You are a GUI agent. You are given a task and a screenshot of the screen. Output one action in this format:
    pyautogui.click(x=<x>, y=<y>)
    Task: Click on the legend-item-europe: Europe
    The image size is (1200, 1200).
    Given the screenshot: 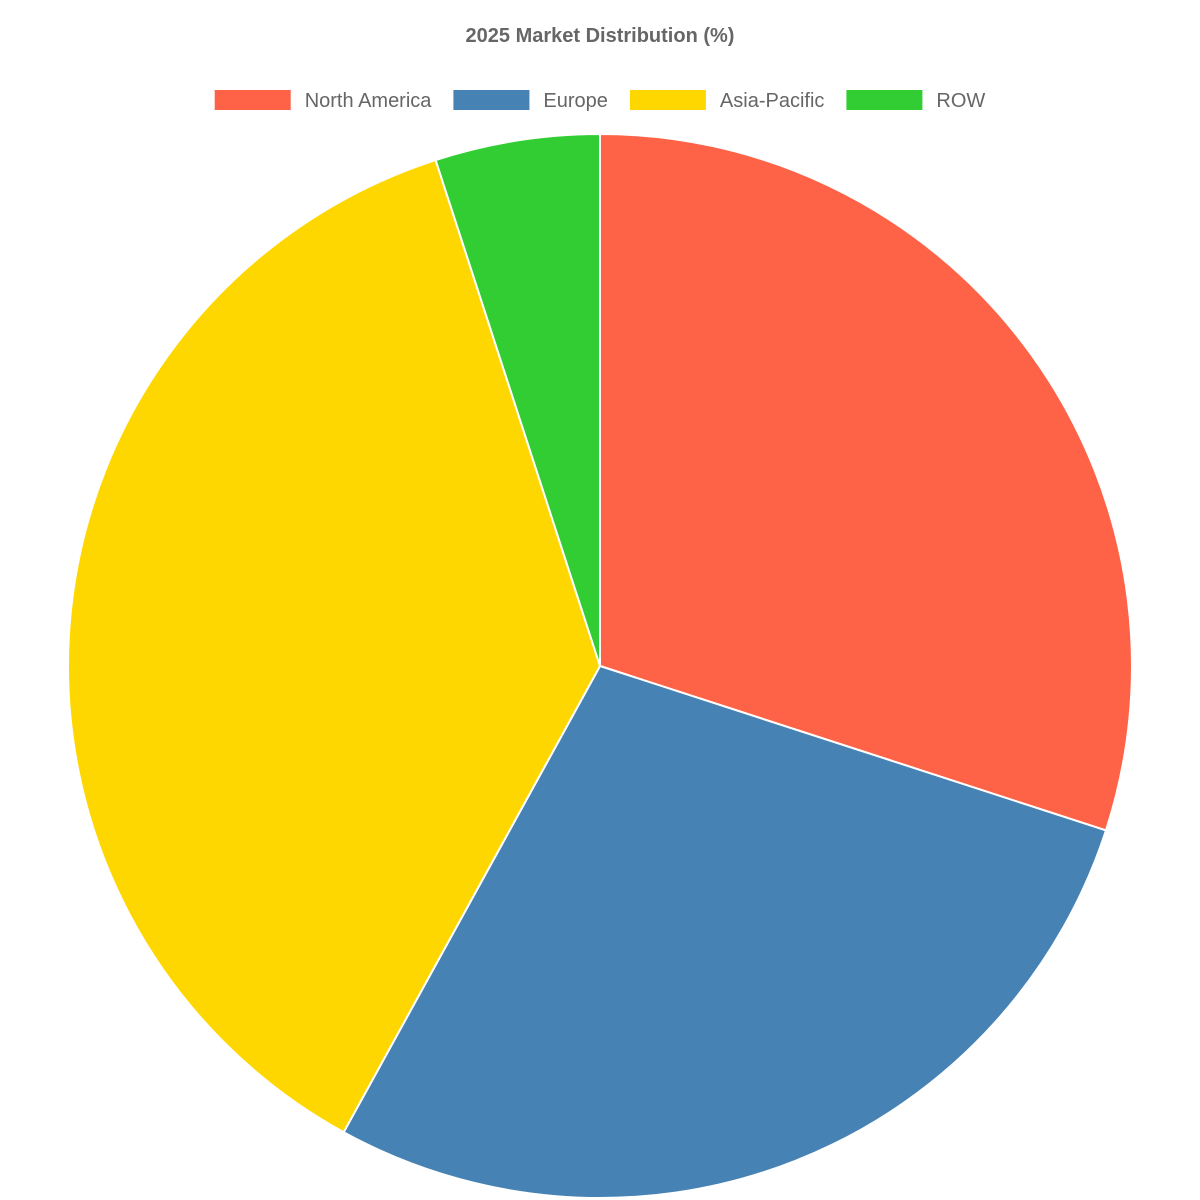 What is the action you would take?
    pyautogui.click(x=530, y=101)
    